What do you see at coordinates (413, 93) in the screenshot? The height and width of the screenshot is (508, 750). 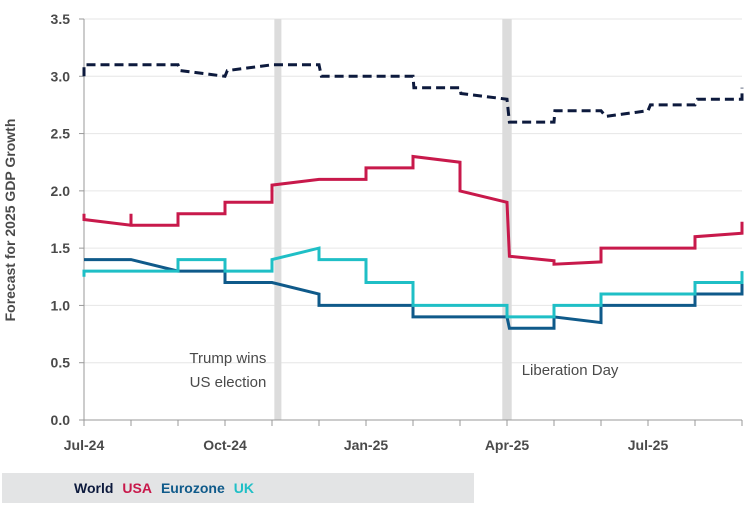 I see `series-line-world` at bounding box center [413, 93].